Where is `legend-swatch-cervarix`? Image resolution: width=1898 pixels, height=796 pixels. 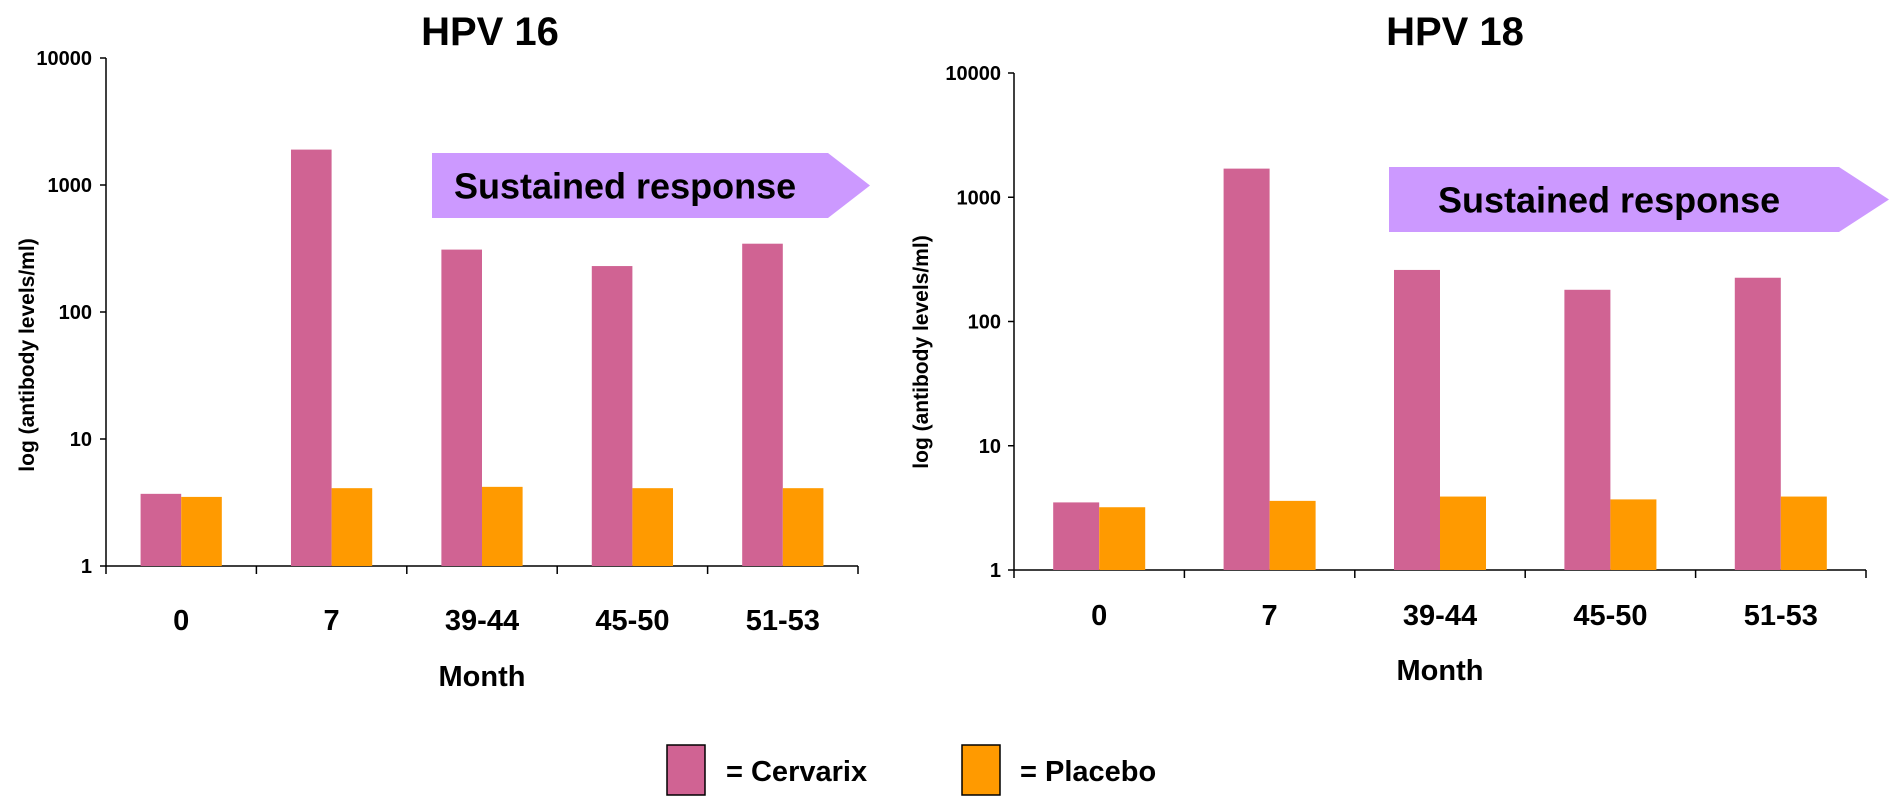 legend-swatch-cervarix is located at coordinates (686, 770).